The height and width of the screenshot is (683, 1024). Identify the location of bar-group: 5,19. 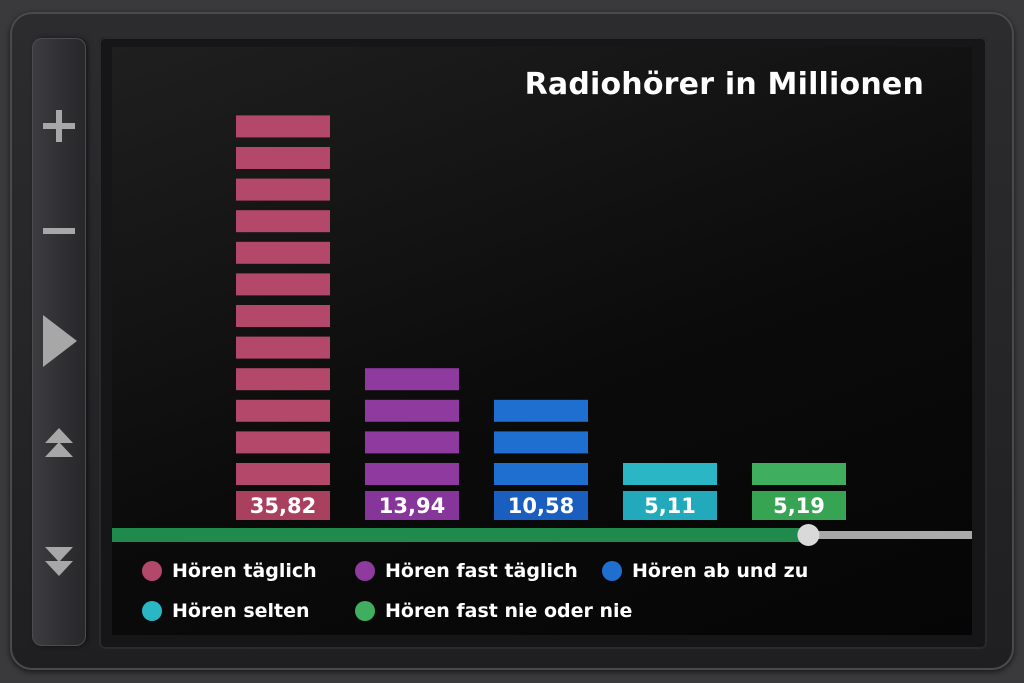
(799, 491).